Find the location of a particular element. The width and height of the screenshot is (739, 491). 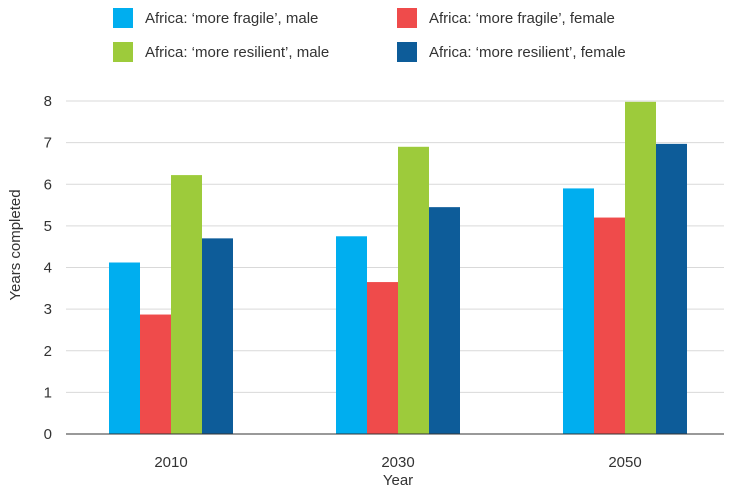

legend-label: Africa: ‘more fragile’, male is located at coordinates (232, 18).